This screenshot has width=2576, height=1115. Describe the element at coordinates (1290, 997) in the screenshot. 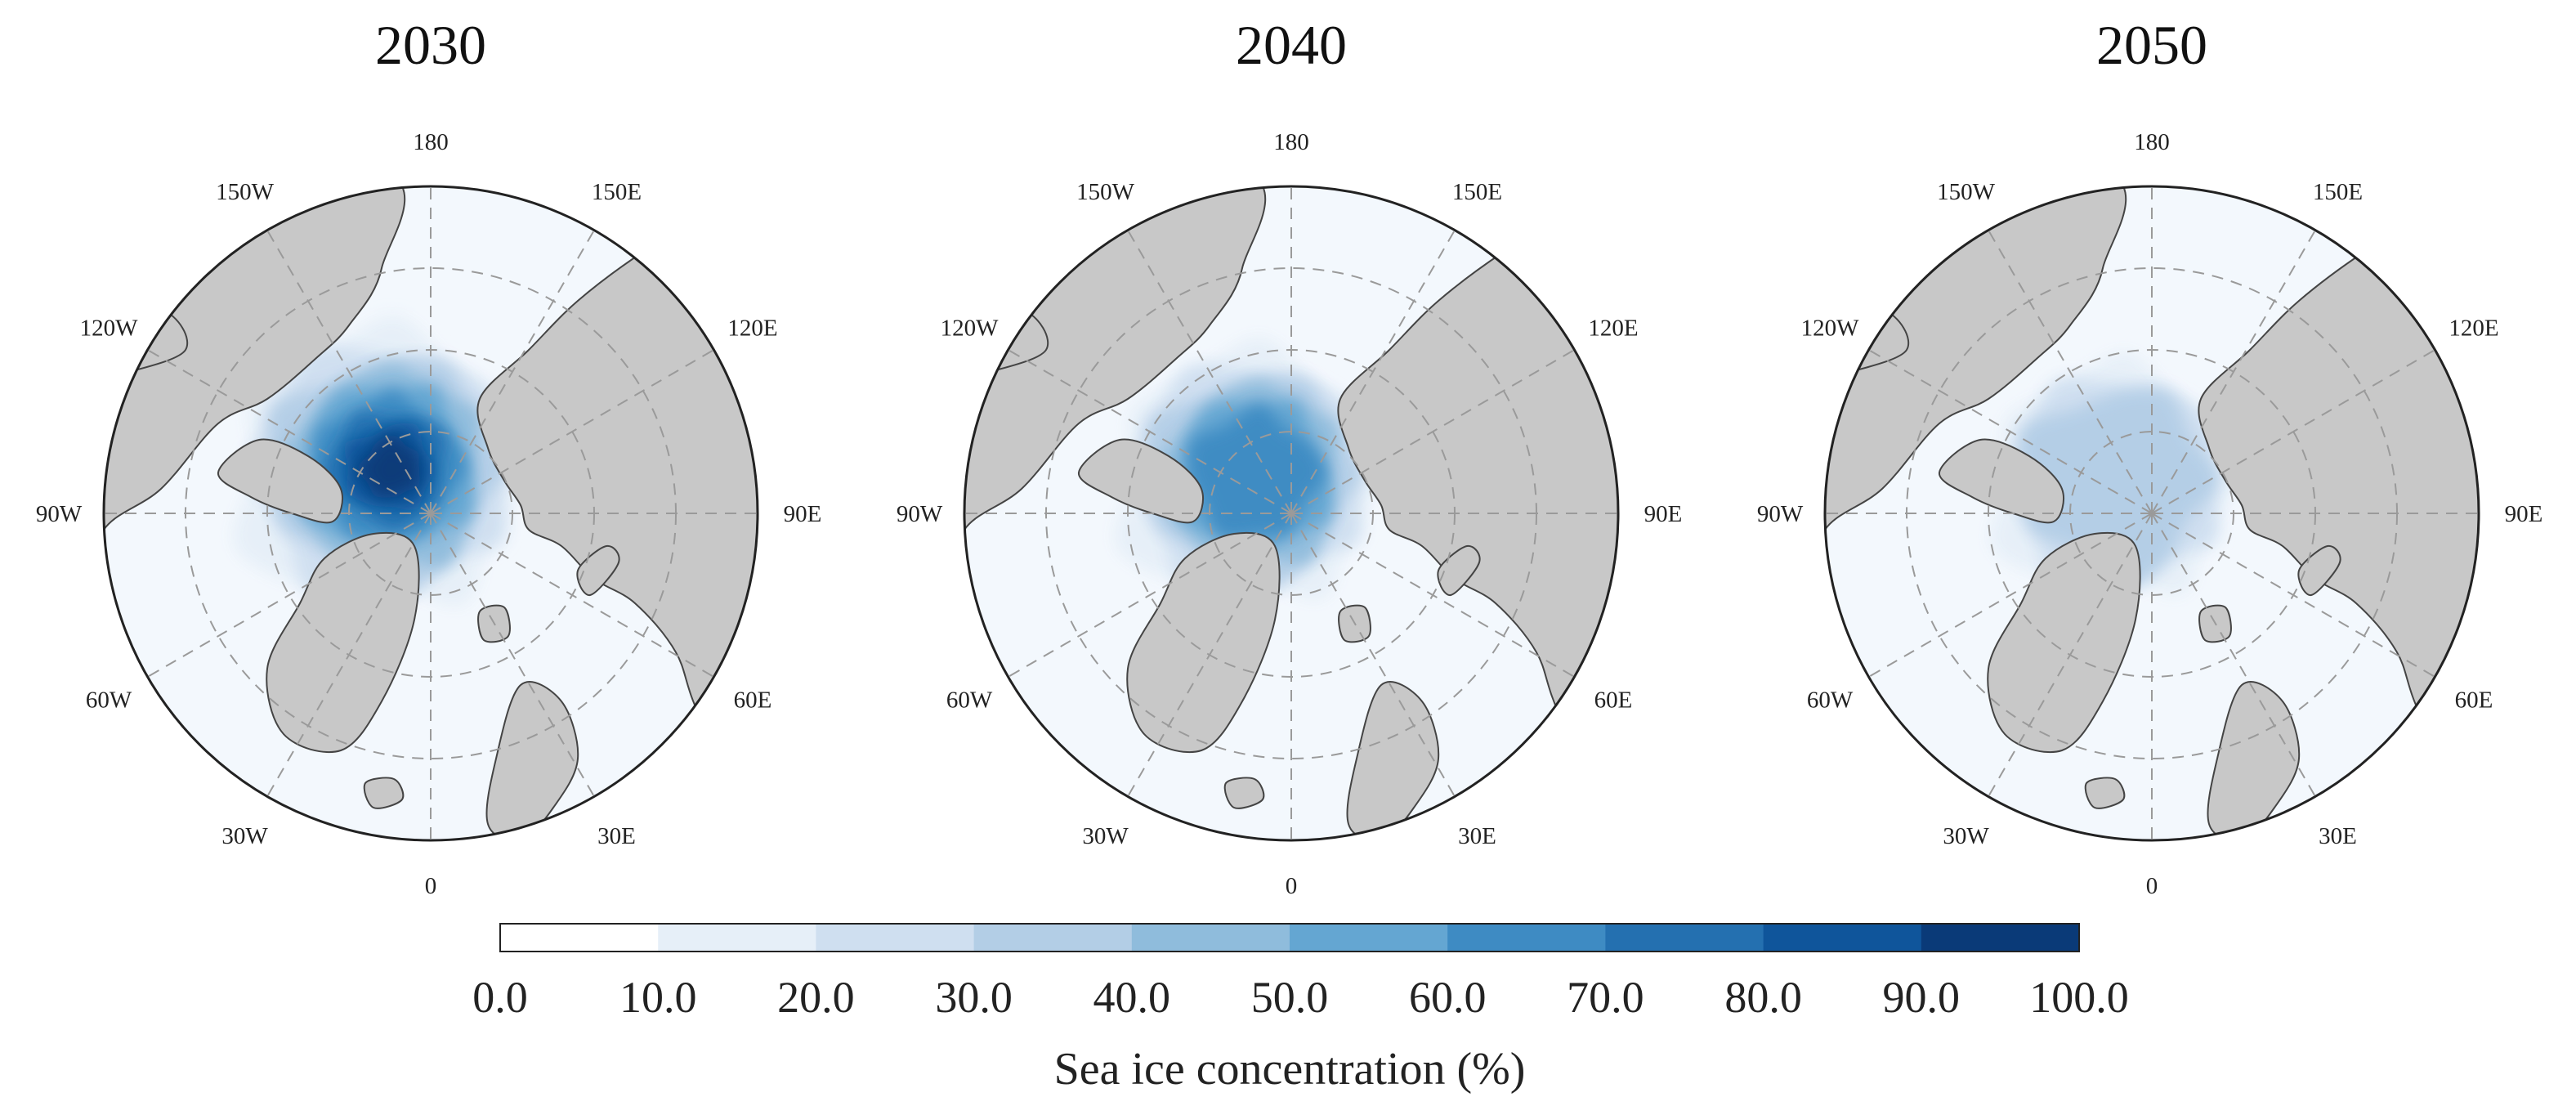

I see `colorbar-tick-label: 50.0` at that location.